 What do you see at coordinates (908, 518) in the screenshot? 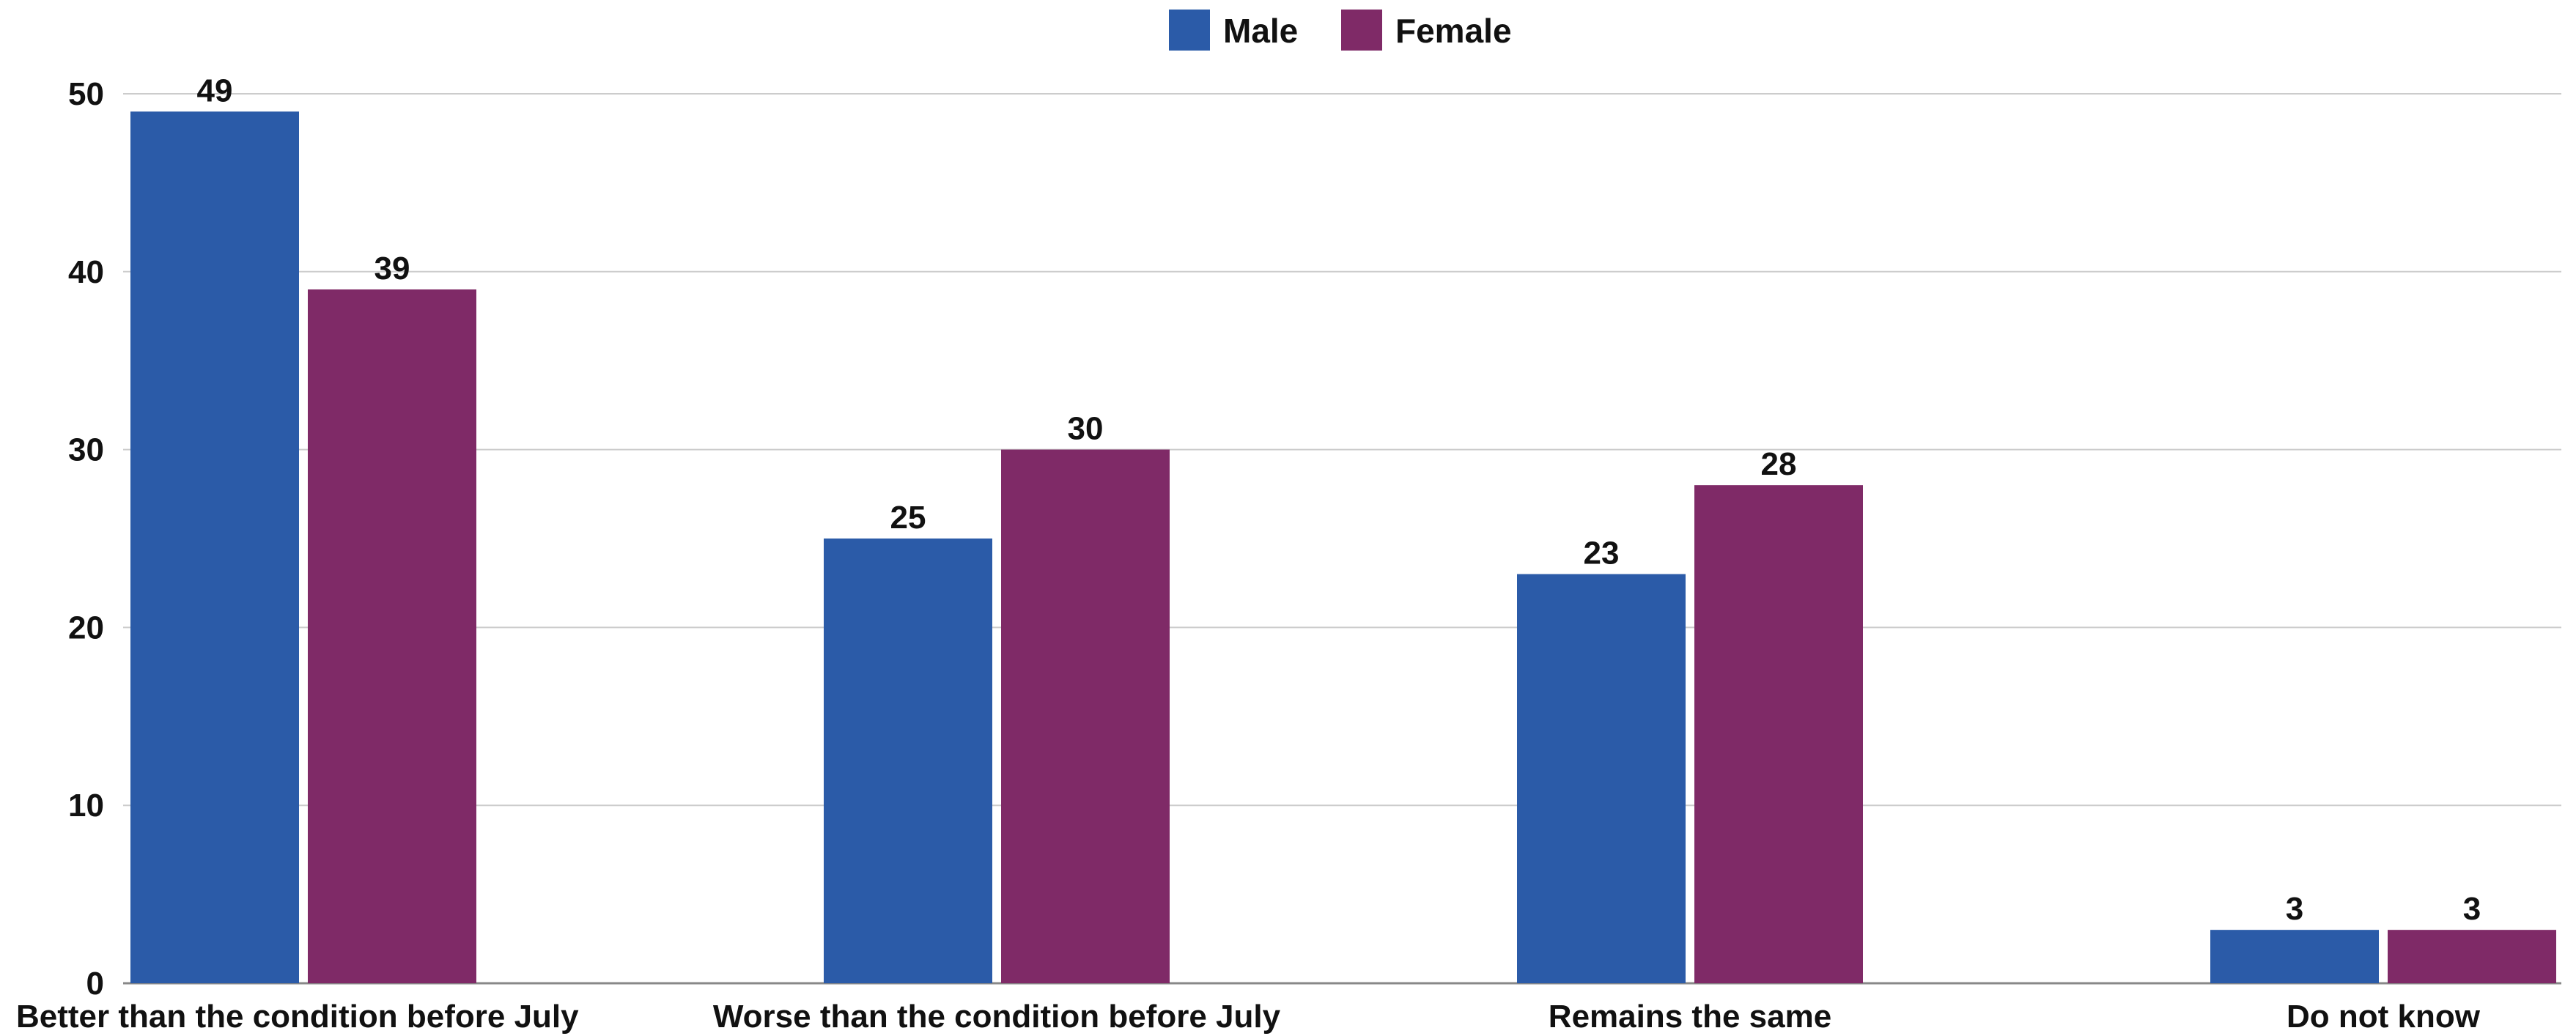
I see `data-label-male-1: 25` at bounding box center [908, 518].